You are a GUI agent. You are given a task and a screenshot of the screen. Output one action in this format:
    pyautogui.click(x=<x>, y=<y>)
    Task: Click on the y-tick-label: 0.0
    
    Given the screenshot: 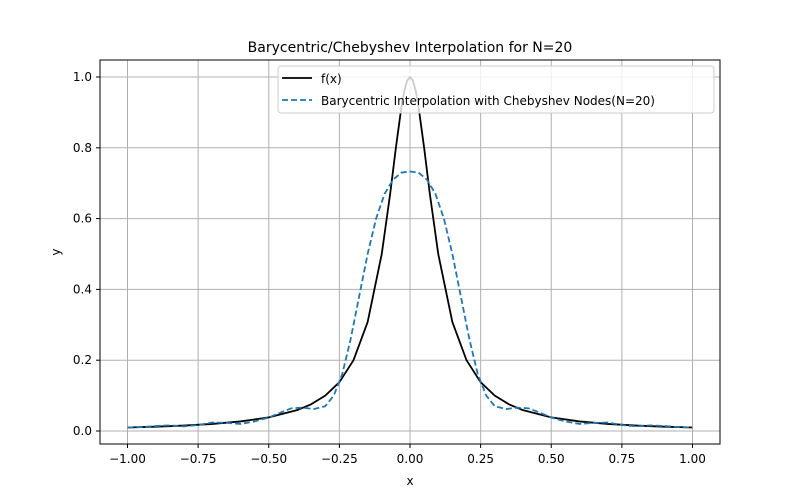 What is the action you would take?
    pyautogui.click(x=82, y=431)
    